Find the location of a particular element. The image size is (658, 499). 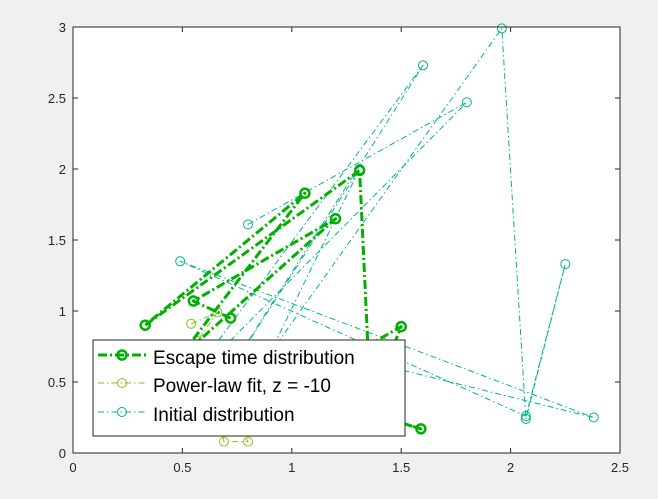

y-tick-label: 2 is located at coordinates (62, 169).